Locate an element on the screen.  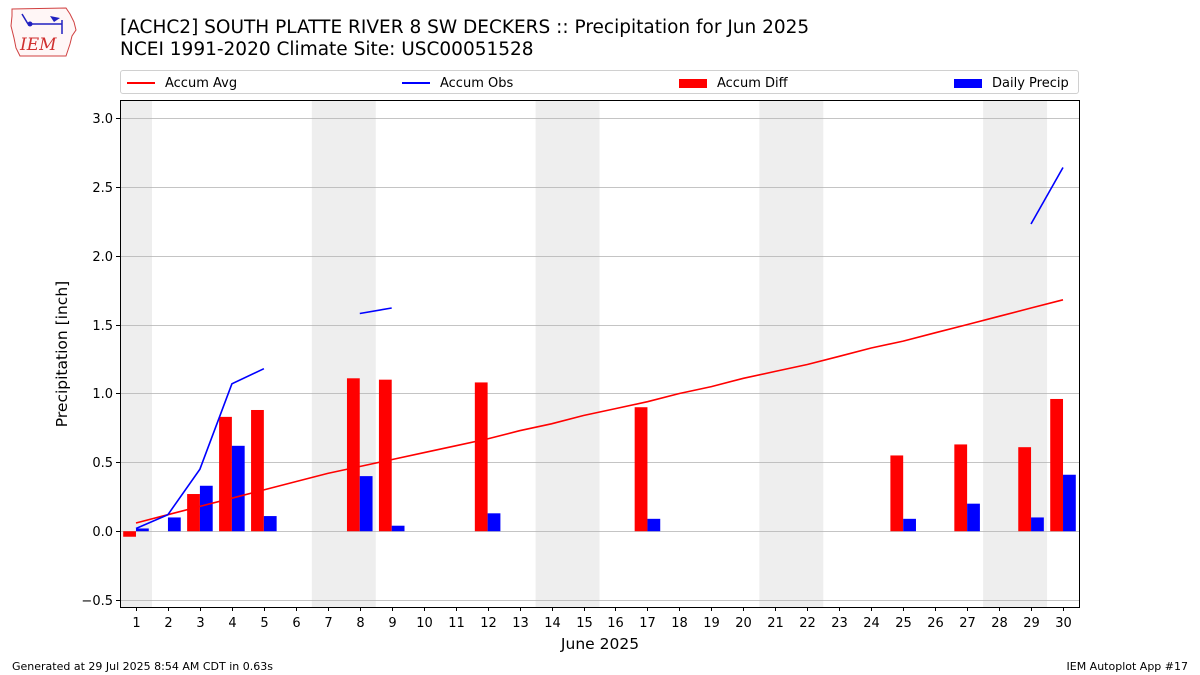
y-tick-label: 3.0 is located at coordinates (102, 119).